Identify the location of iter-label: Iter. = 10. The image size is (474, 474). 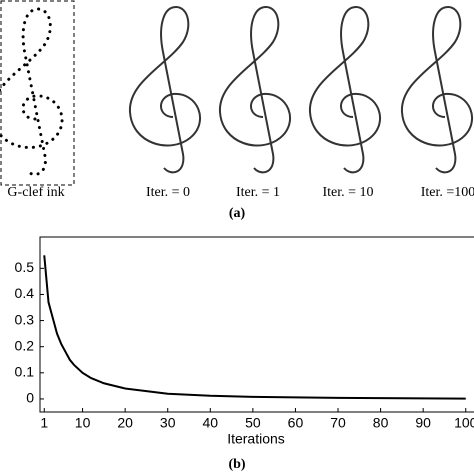
(347, 192).